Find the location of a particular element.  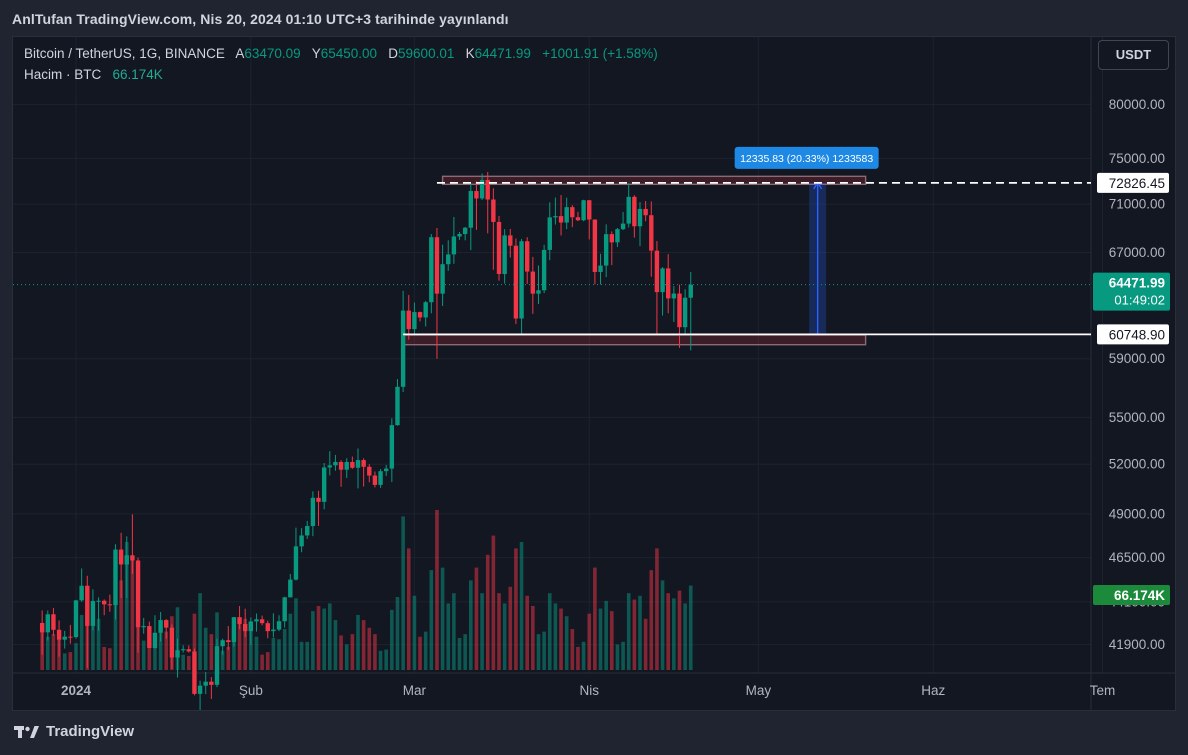

current-price-label: 64471.99 is located at coordinates (1137, 283).